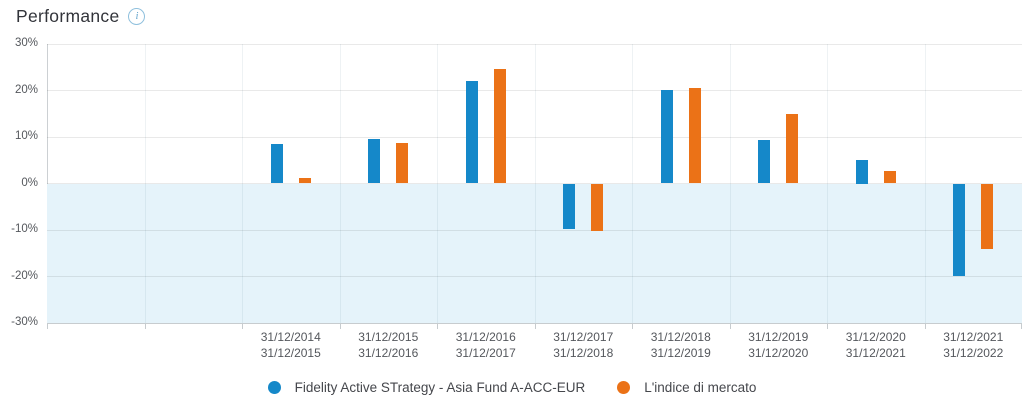 The height and width of the screenshot is (406, 1024). What do you see at coordinates (875, 353) in the screenshot?
I see `x-axis-label-line2: 31/12/2021` at bounding box center [875, 353].